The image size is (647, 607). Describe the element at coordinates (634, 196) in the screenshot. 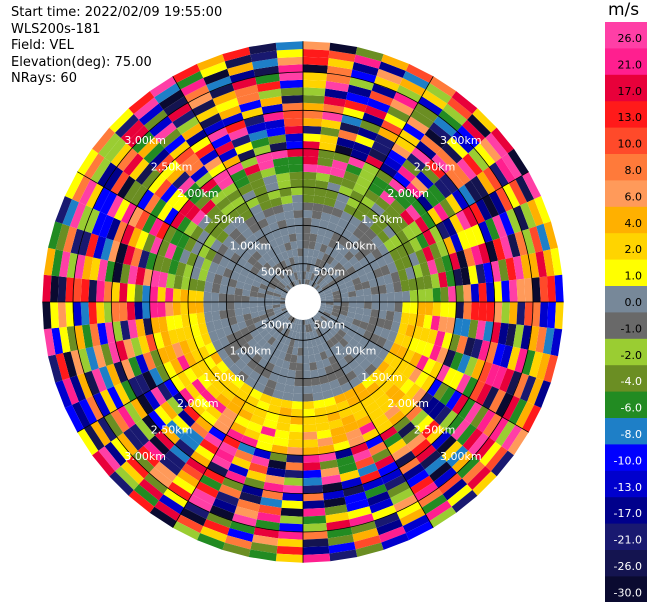

I see `colorbar-tick-label: 6.0` at that location.